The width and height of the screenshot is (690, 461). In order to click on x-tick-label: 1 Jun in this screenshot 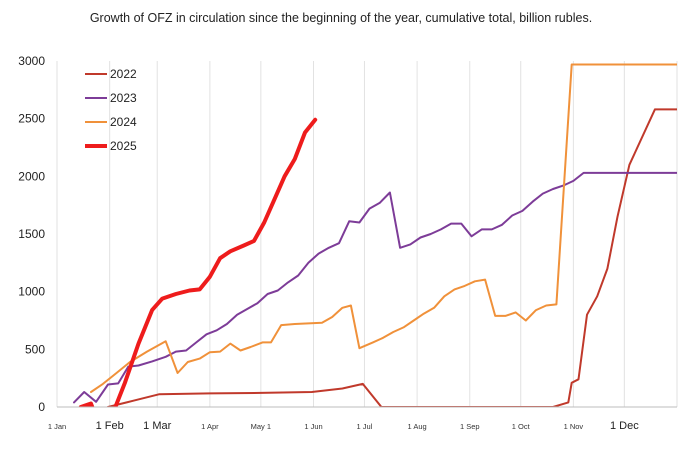, I will do `click(313, 426)`.